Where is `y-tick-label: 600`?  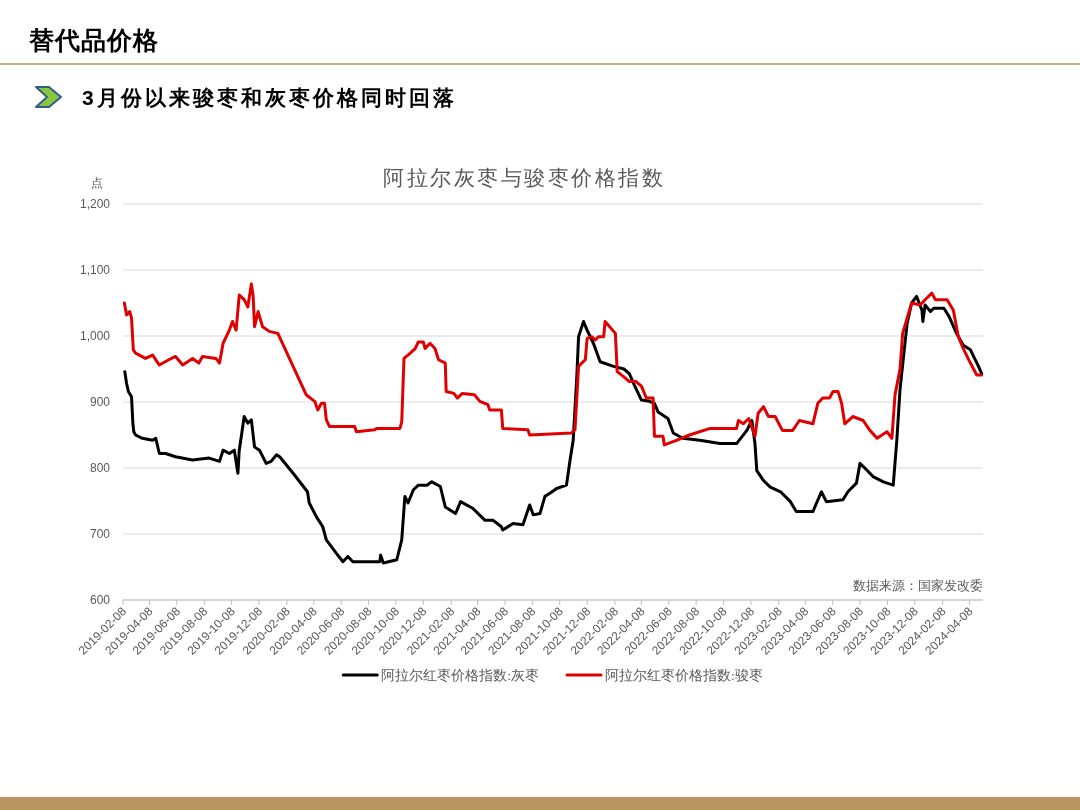
y-tick-label: 600 is located at coordinates (100, 600).